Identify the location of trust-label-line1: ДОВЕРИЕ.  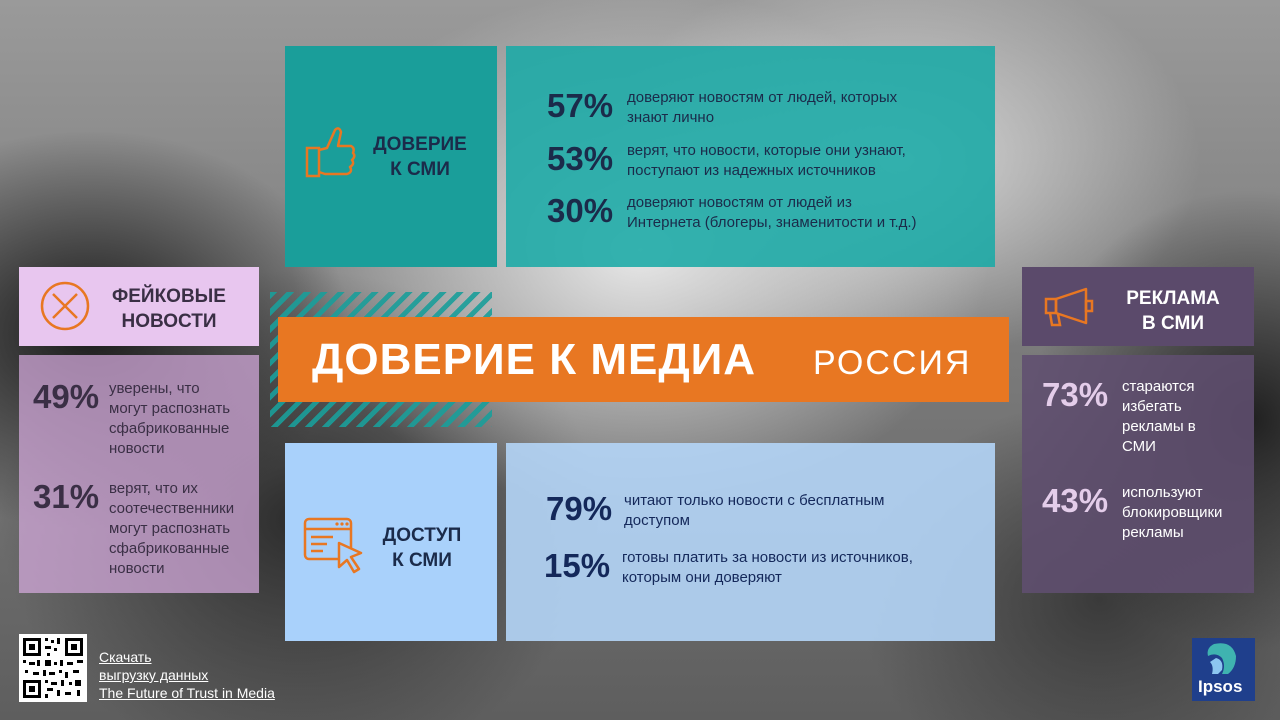
(420, 144).